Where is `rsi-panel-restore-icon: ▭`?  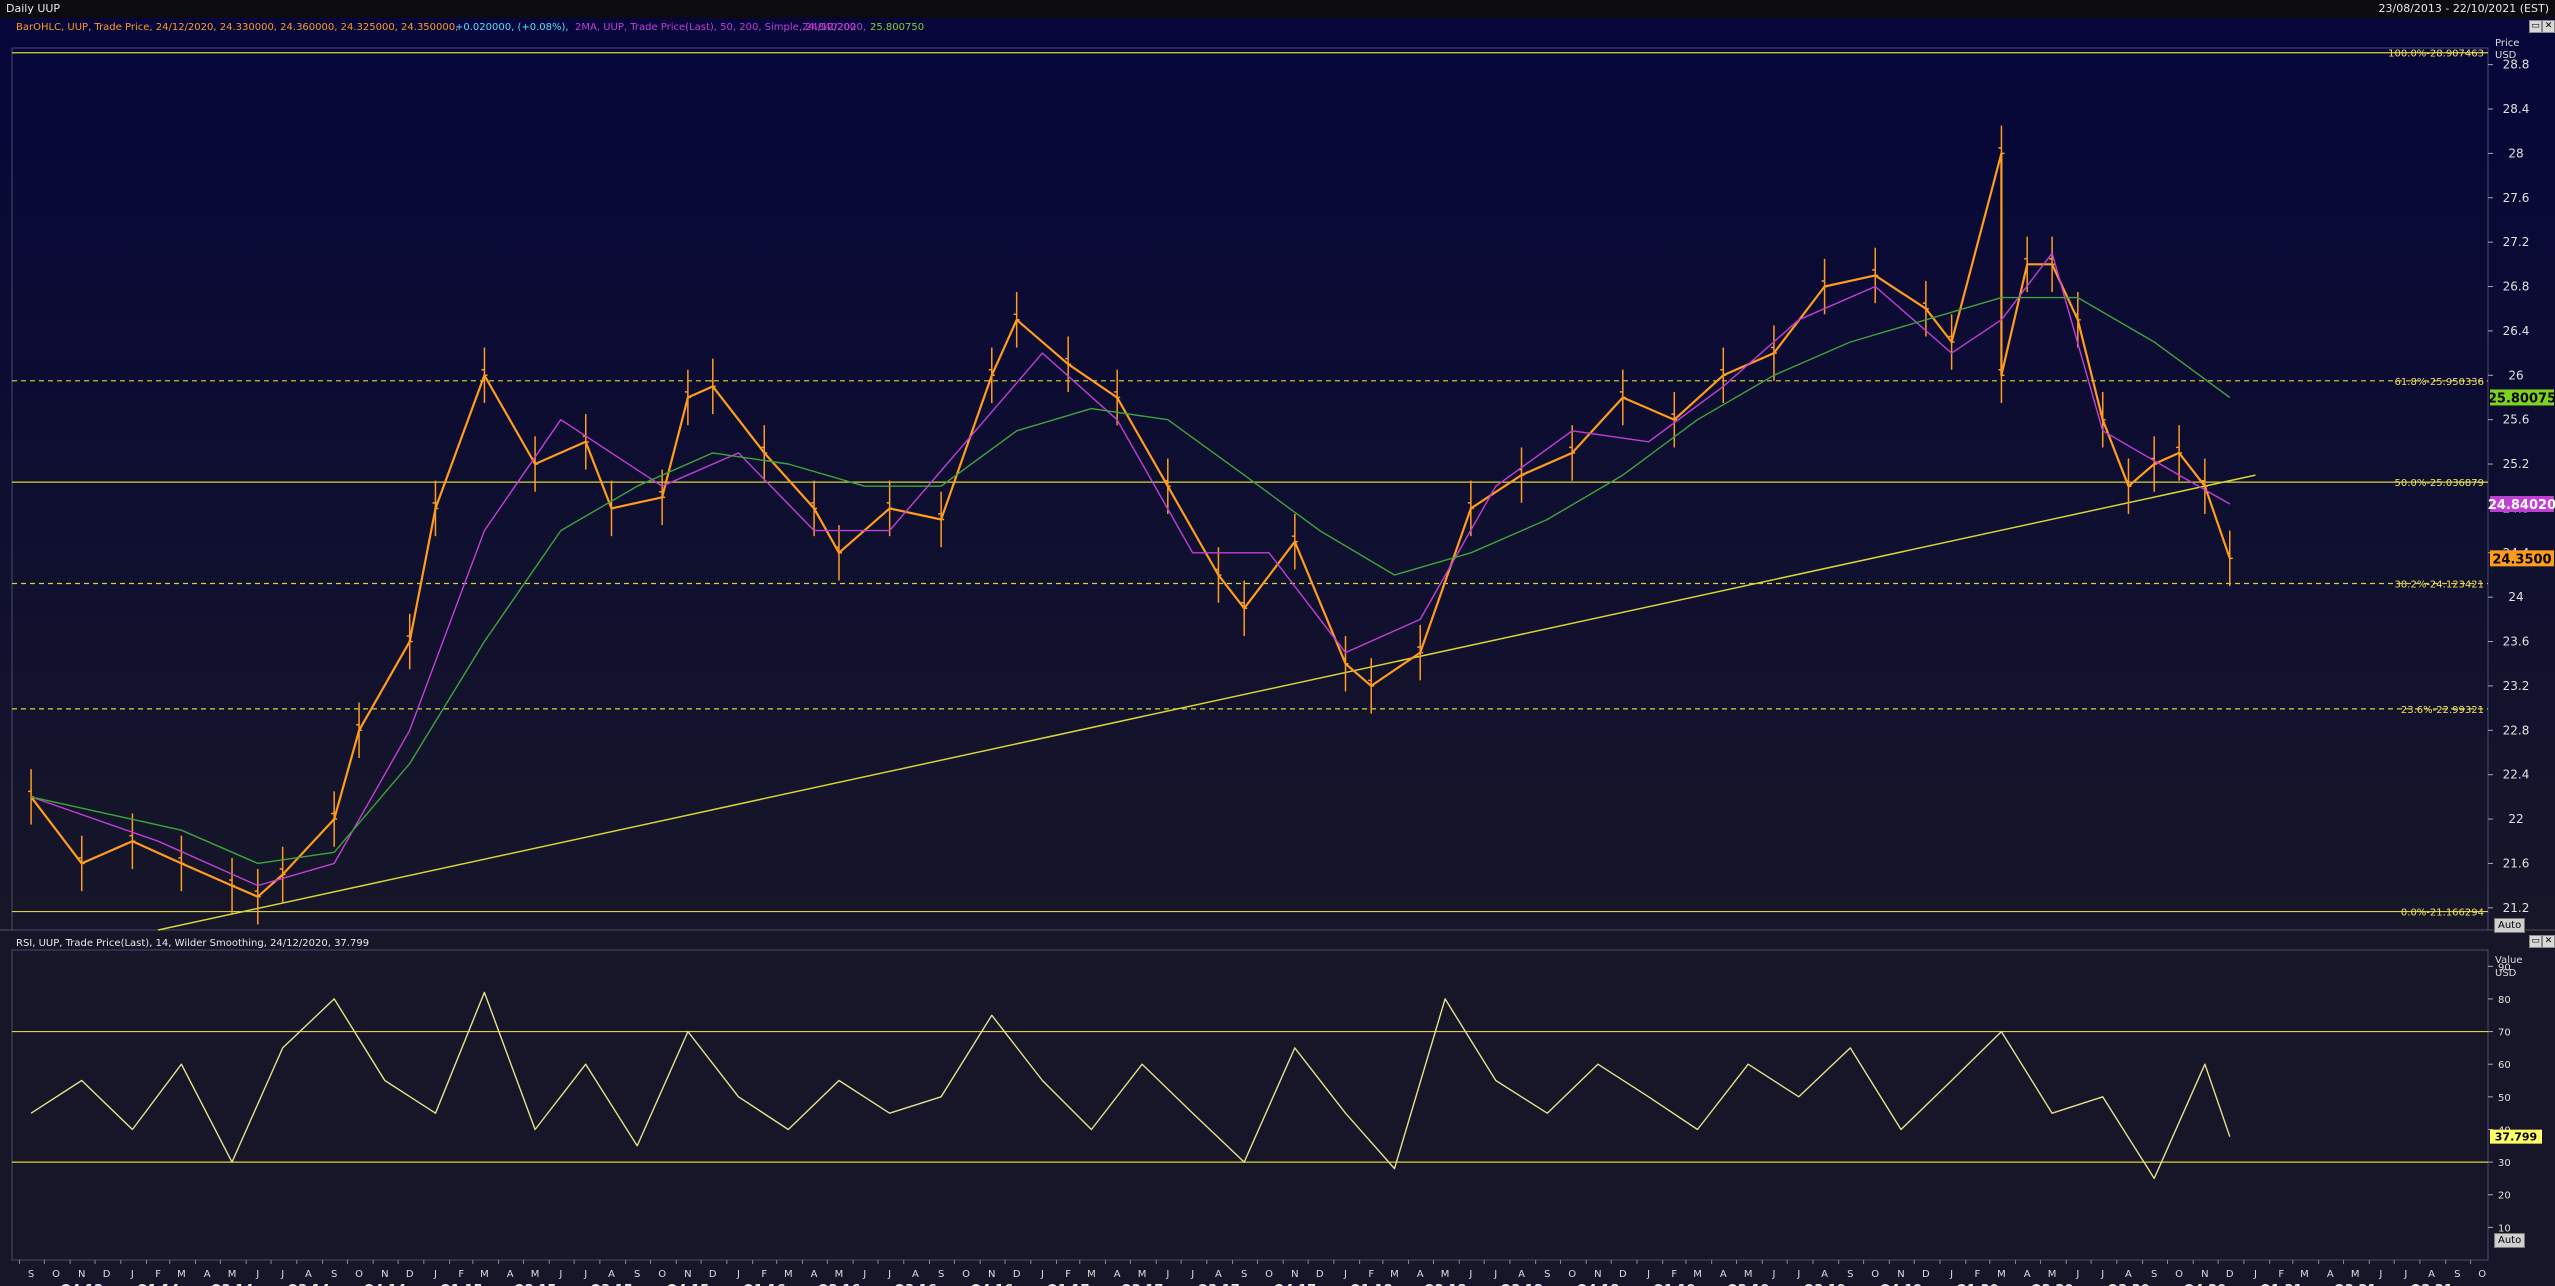
rsi-panel-restore-icon: ▭ is located at coordinates (2535, 941).